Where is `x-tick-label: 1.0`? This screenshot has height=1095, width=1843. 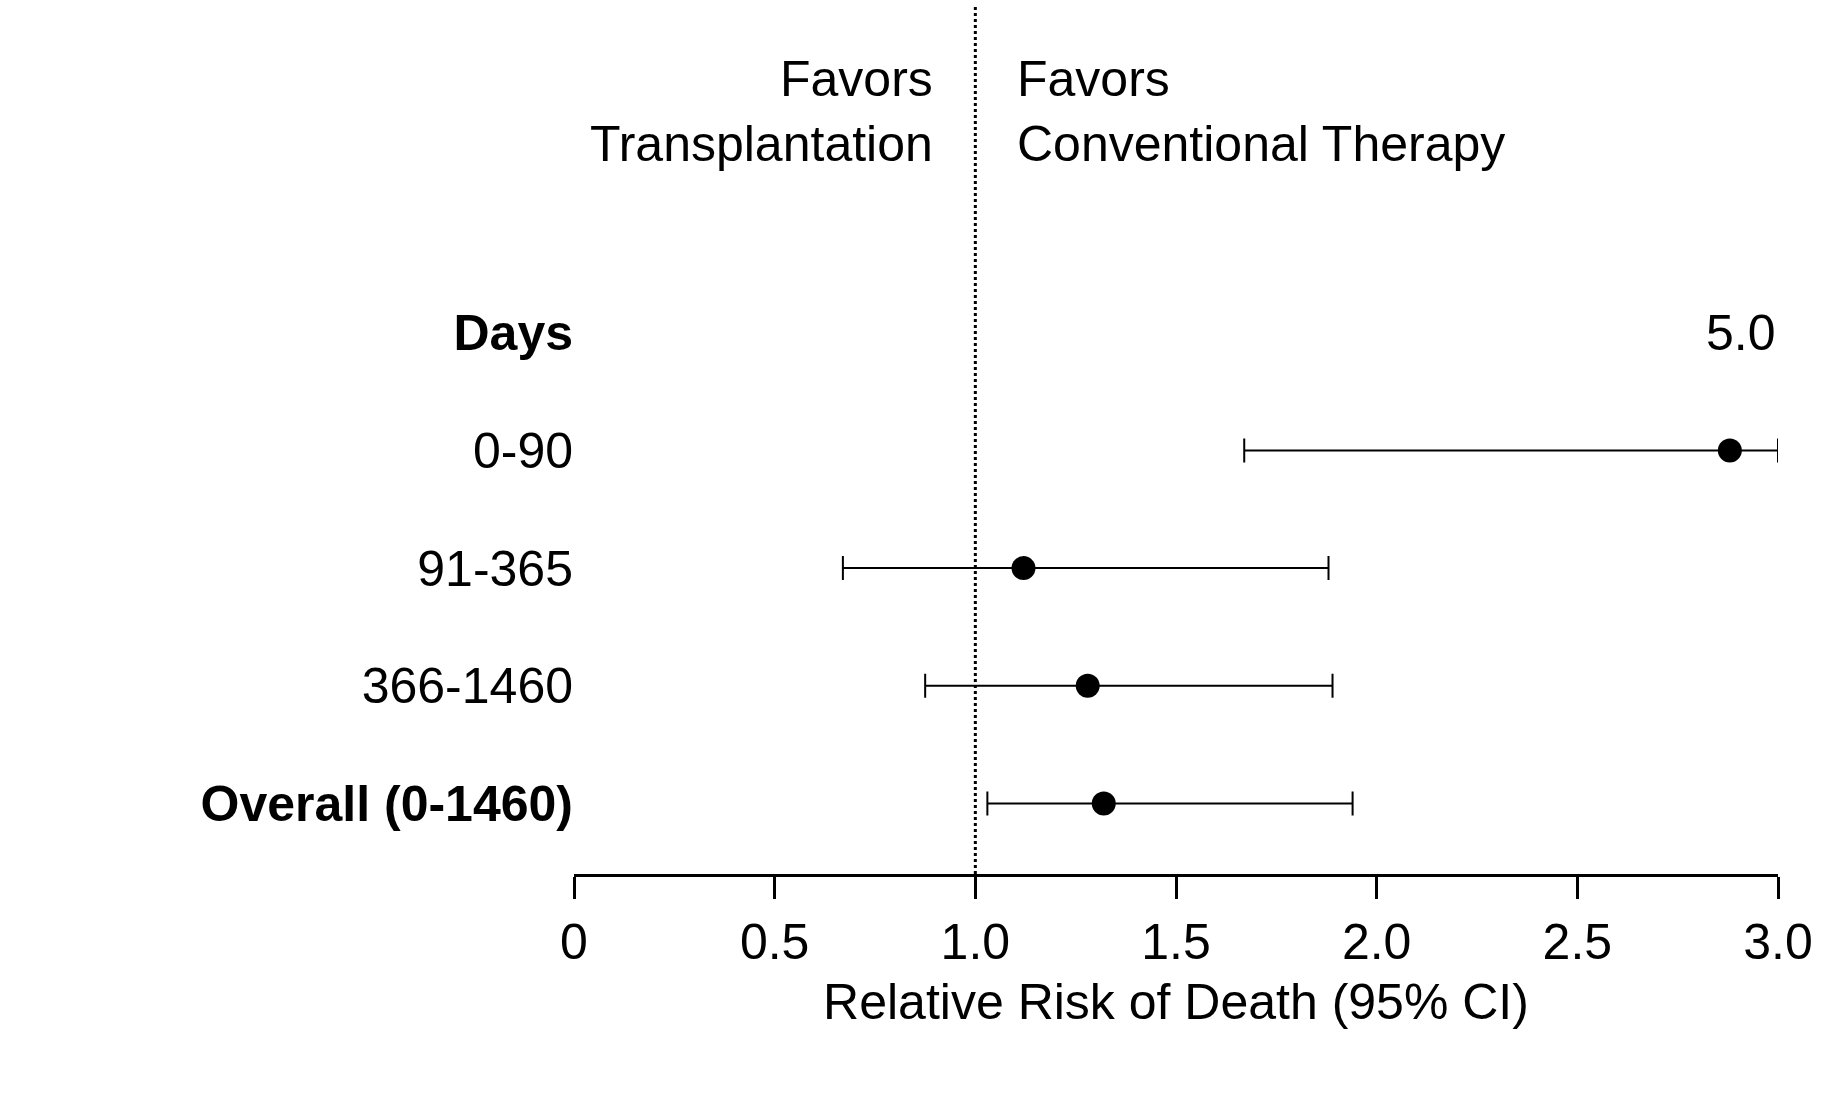
x-tick-label: 1.0 is located at coordinates (975, 942).